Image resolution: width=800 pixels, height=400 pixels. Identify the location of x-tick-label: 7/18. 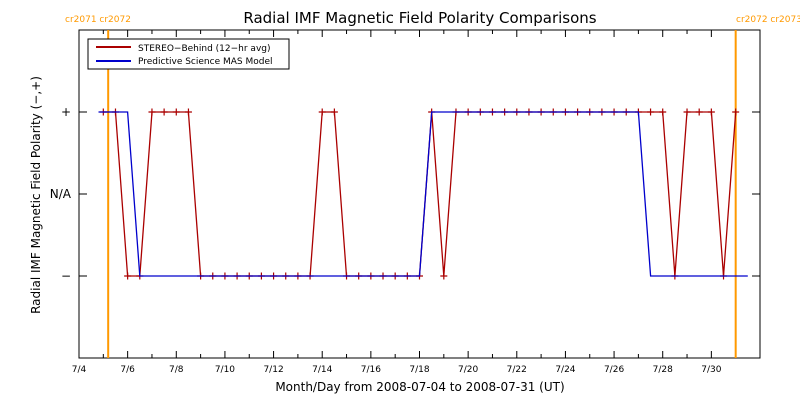
(419, 370).